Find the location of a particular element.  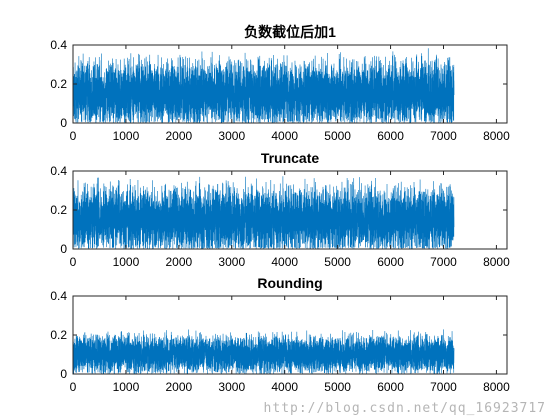

watermark-text: http://blog.csdn.net/qq_16923717 is located at coordinates (404, 408).